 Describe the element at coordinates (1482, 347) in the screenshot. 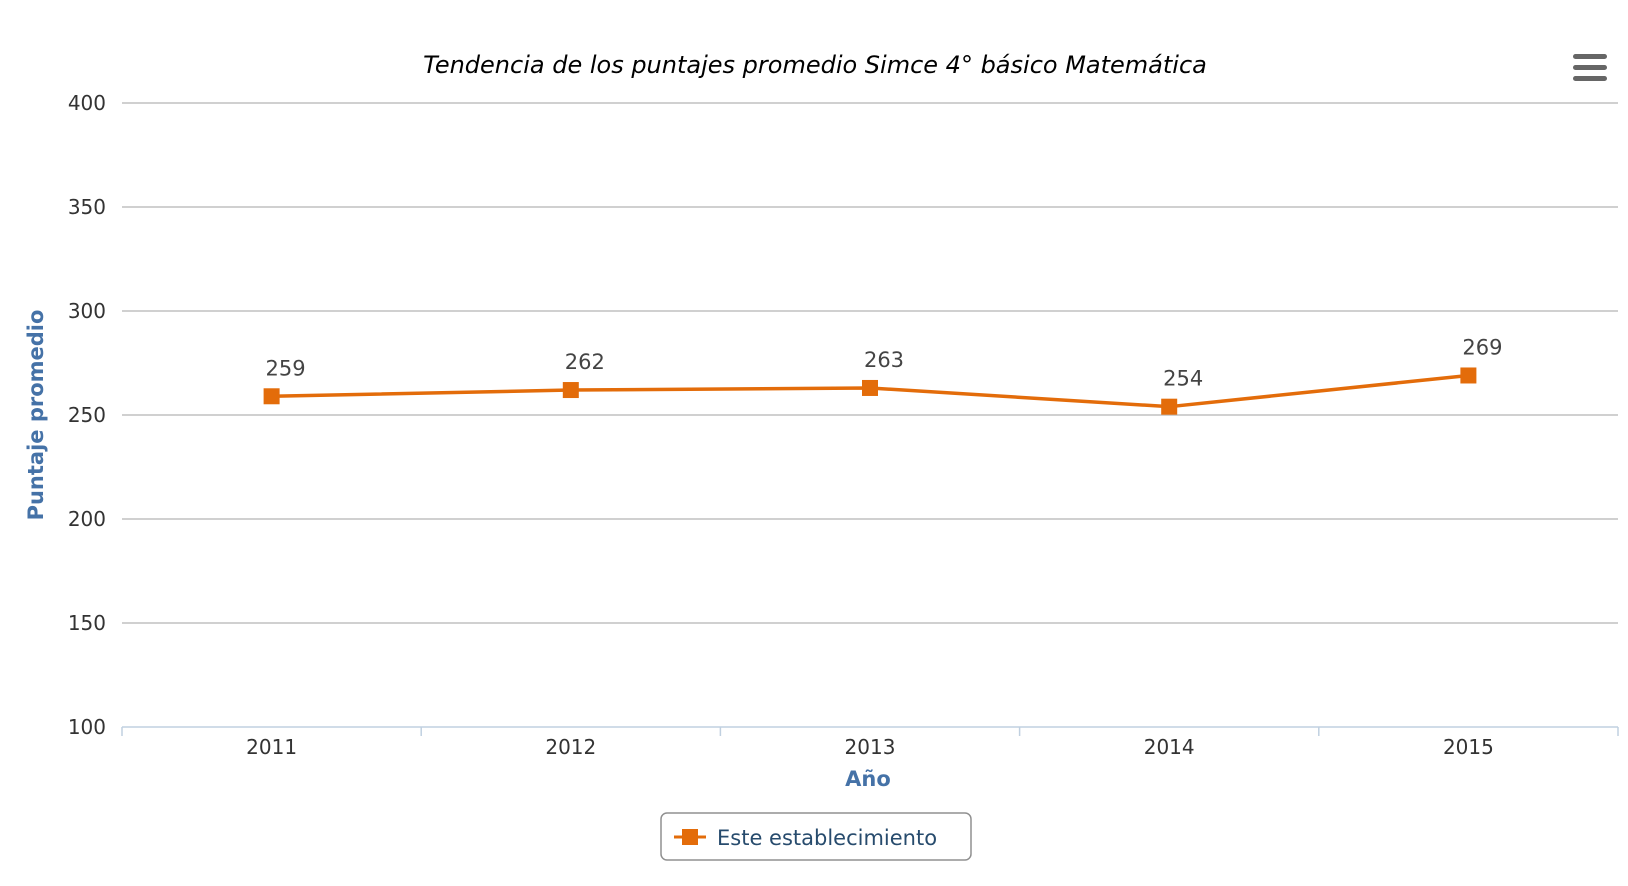

I see `data-label: 269` at that location.